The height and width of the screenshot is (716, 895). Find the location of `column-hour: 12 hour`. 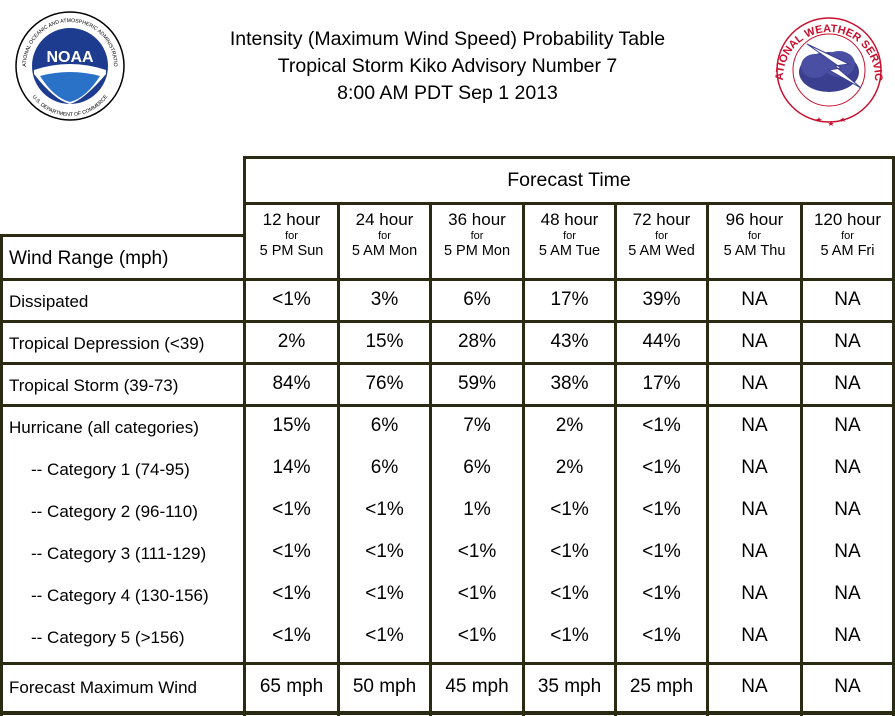

column-hour: 12 hour is located at coordinates (291, 219).